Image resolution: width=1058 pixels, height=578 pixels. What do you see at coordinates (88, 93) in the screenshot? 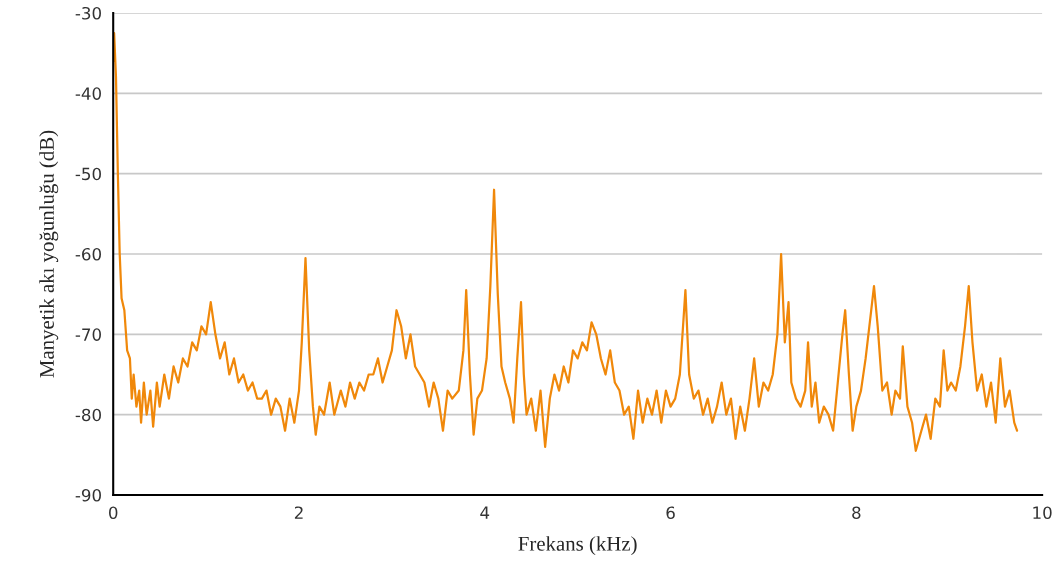
I see `y-tick-label: -40` at bounding box center [88, 93].